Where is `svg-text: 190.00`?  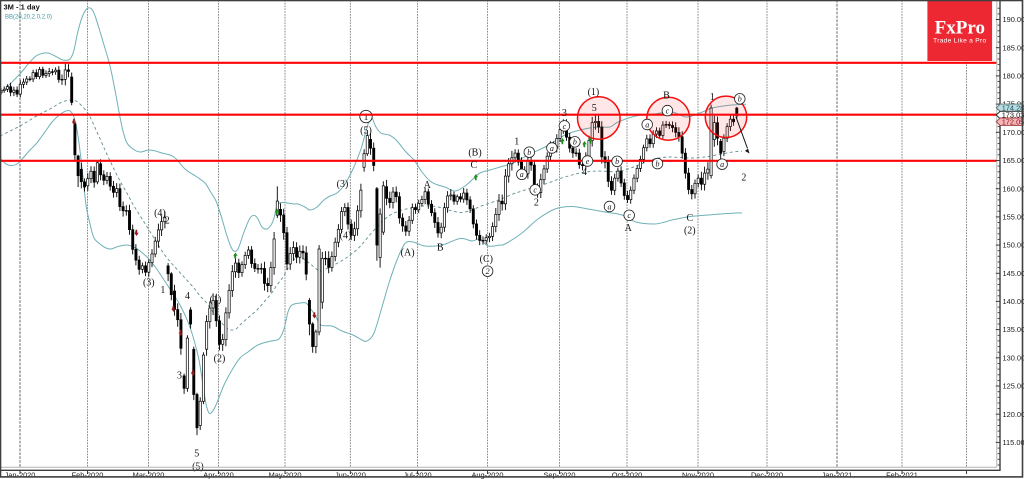 svg-text: 190.00 is located at coordinates (1013, 19).